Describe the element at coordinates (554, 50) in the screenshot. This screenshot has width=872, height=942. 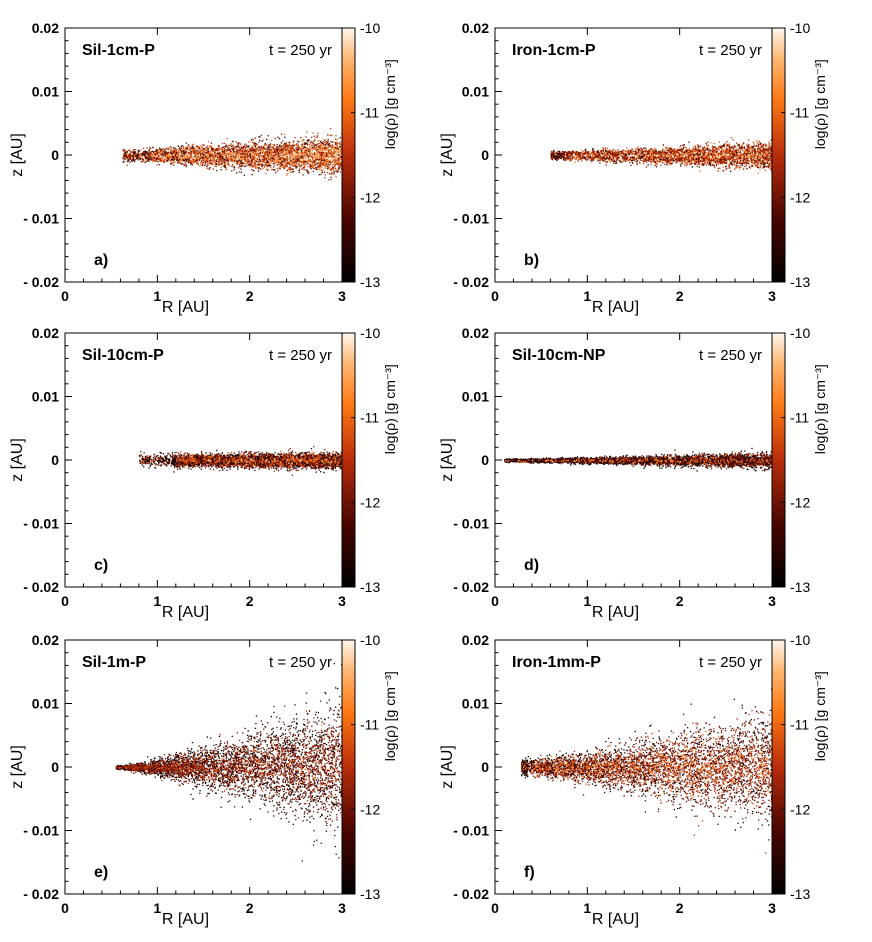
I see `panel-title: Iron-1cm-P` at that location.